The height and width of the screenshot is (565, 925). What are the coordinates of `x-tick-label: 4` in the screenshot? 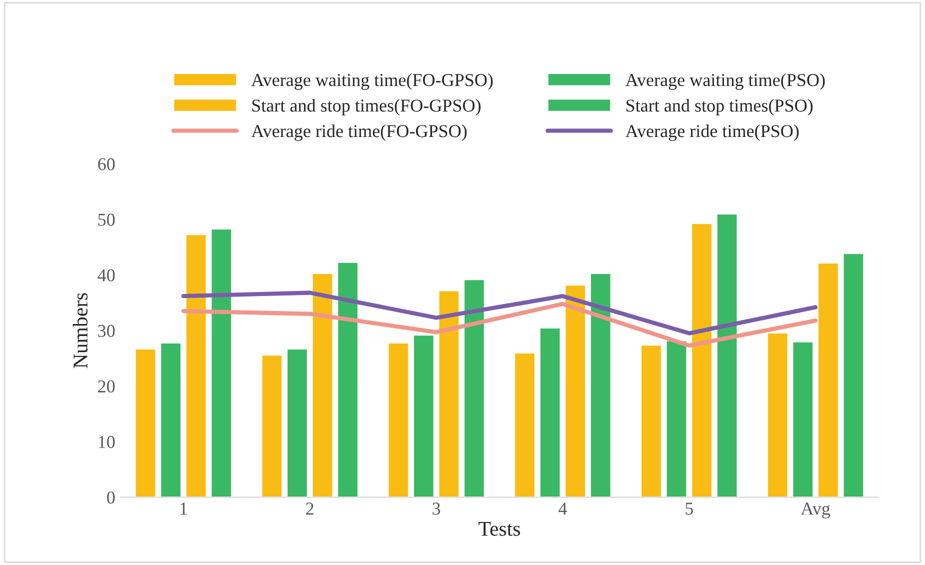 It's located at (562, 508).